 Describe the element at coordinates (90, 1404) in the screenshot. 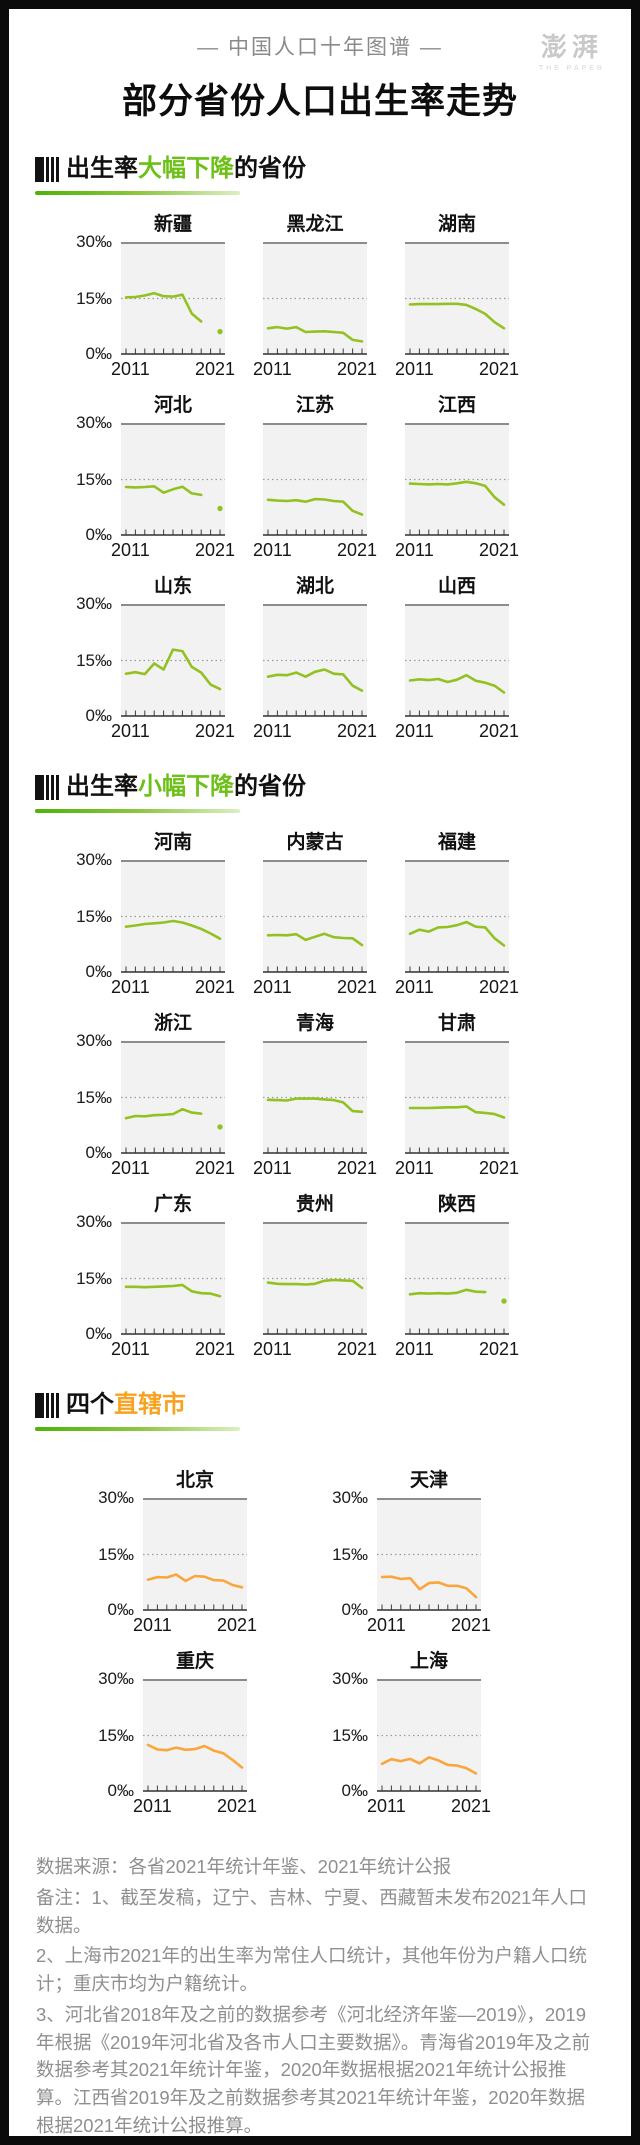

I see `heading-prefix: 四个` at that location.